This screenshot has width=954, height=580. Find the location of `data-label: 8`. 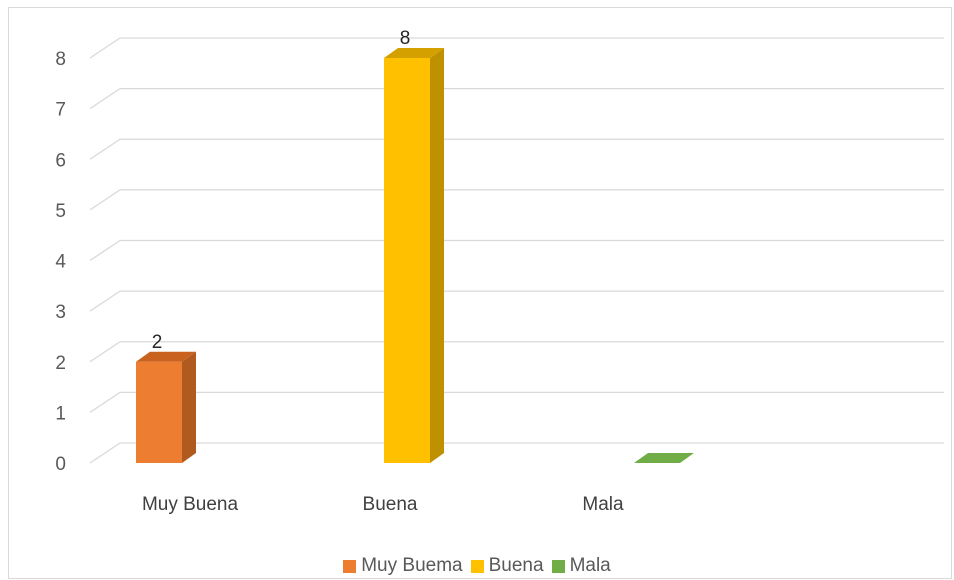

data-label: 8 is located at coordinates (405, 38).